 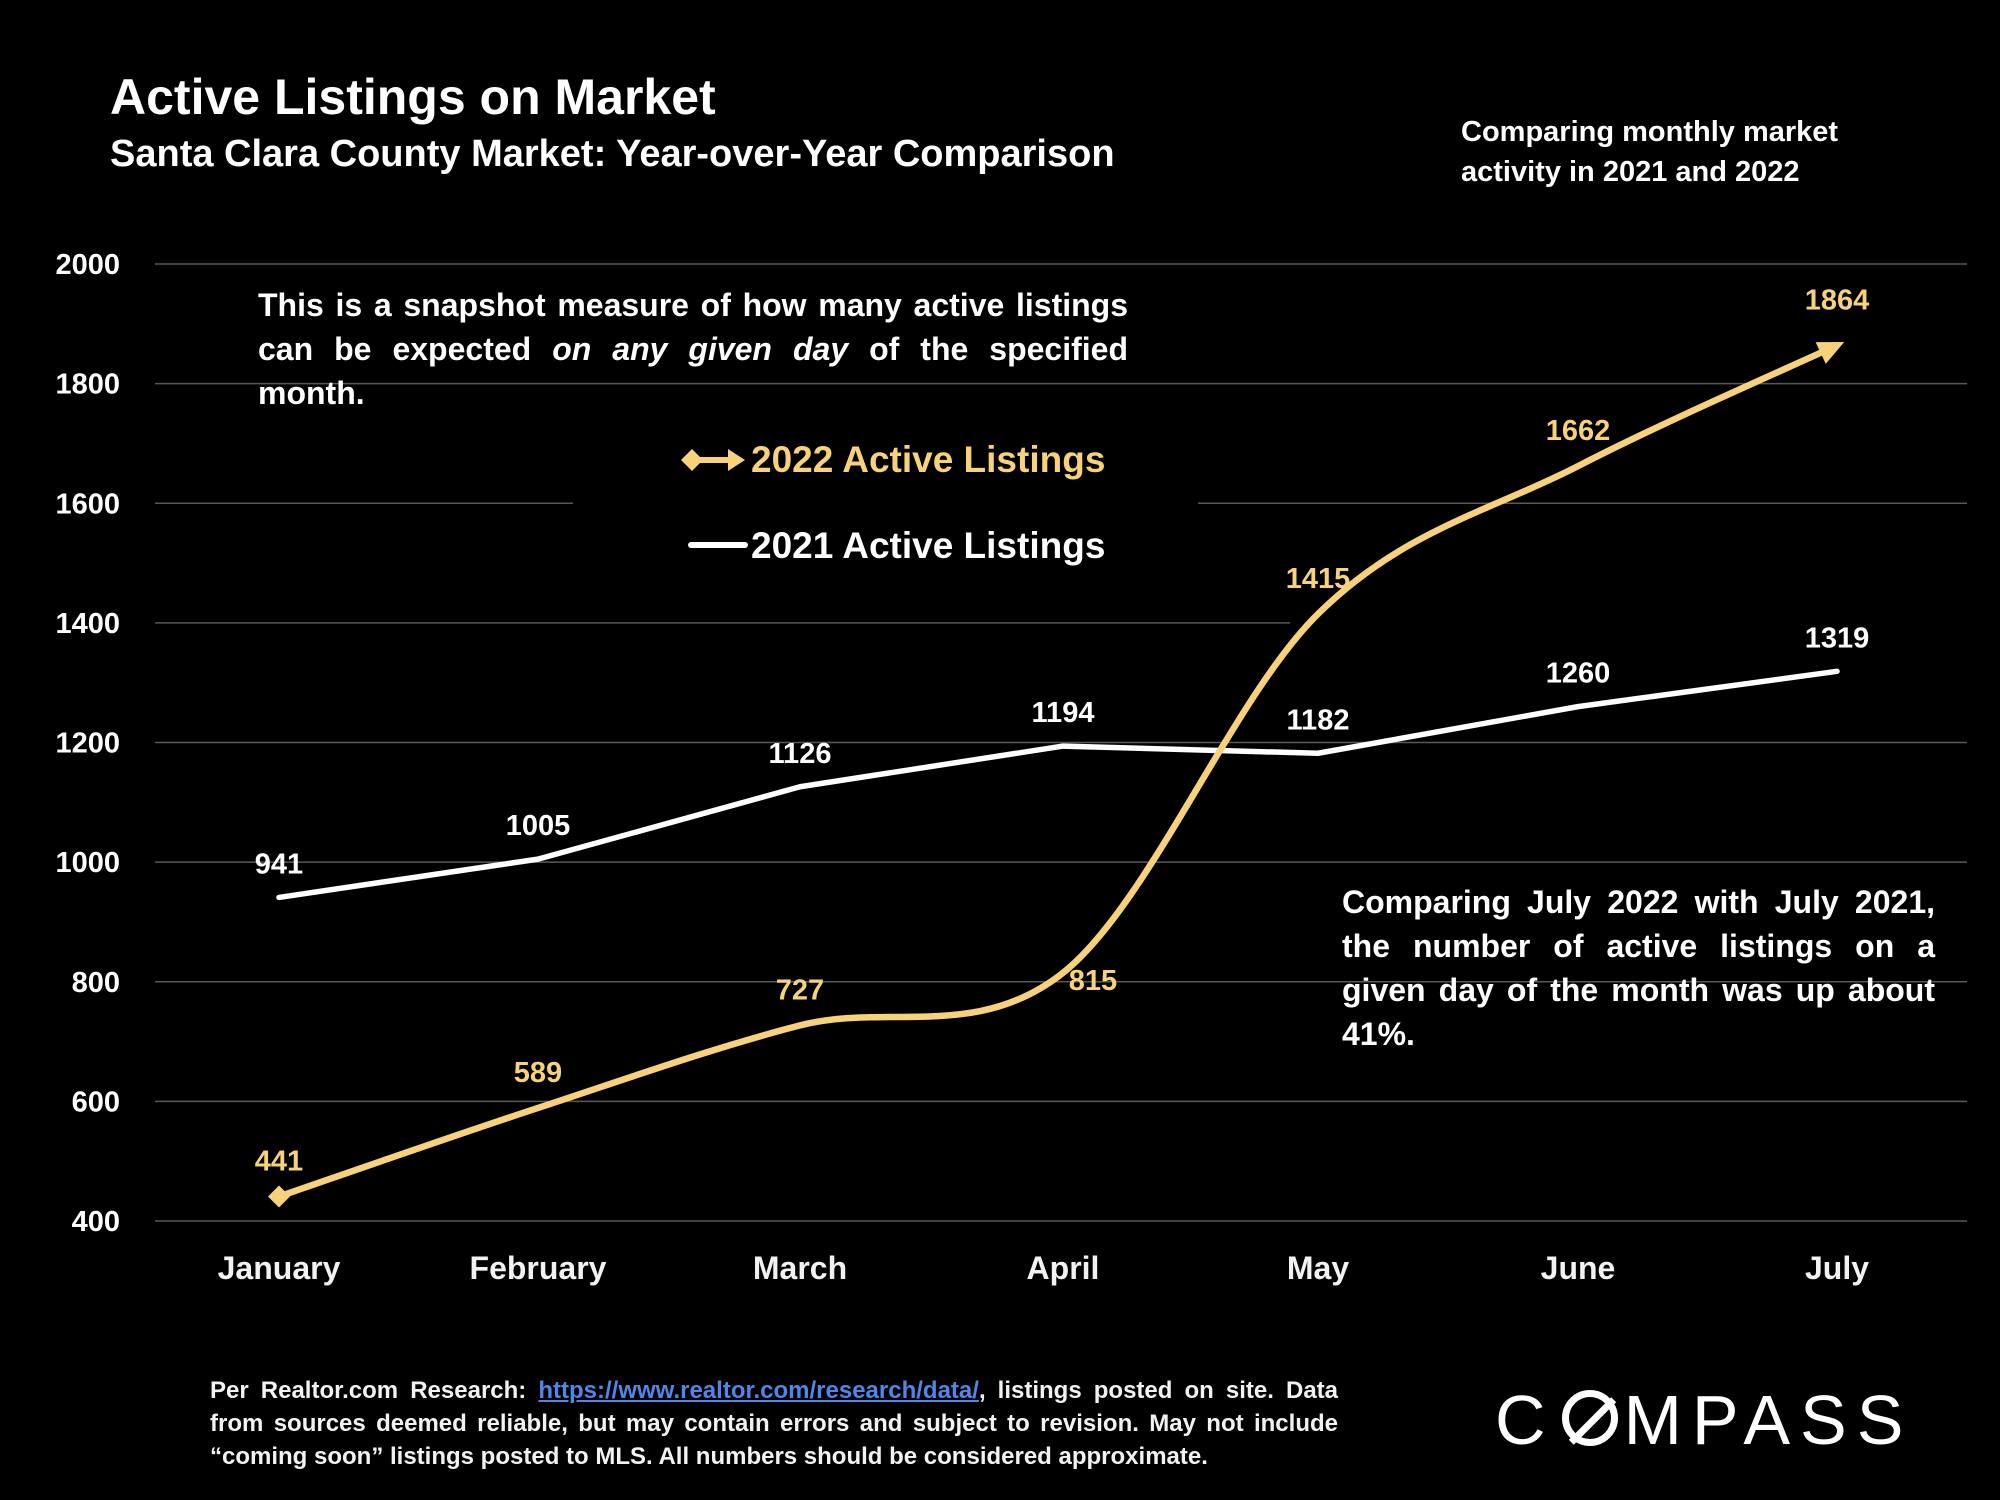 What do you see at coordinates (96, 1102) in the screenshot?
I see `y-tick-label: 600` at bounding box center [96, 1102].